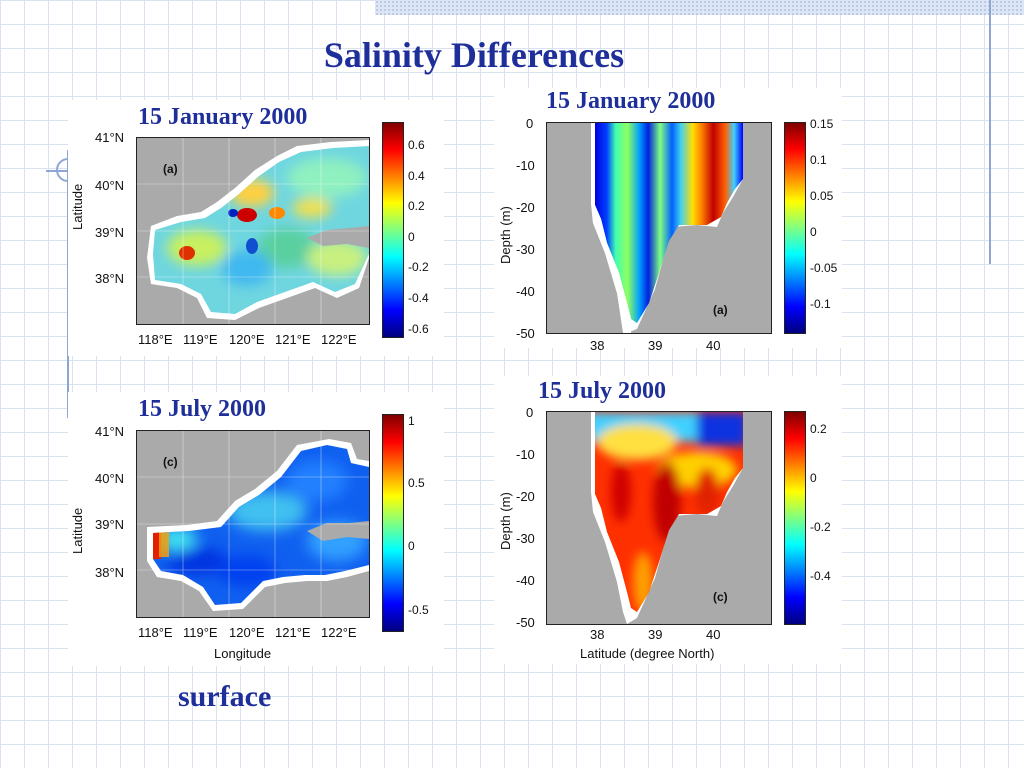  Describe the element at coordinates (170, 462) in the screenshot. I see `jul-surface-sub-label: (c)` at that location.